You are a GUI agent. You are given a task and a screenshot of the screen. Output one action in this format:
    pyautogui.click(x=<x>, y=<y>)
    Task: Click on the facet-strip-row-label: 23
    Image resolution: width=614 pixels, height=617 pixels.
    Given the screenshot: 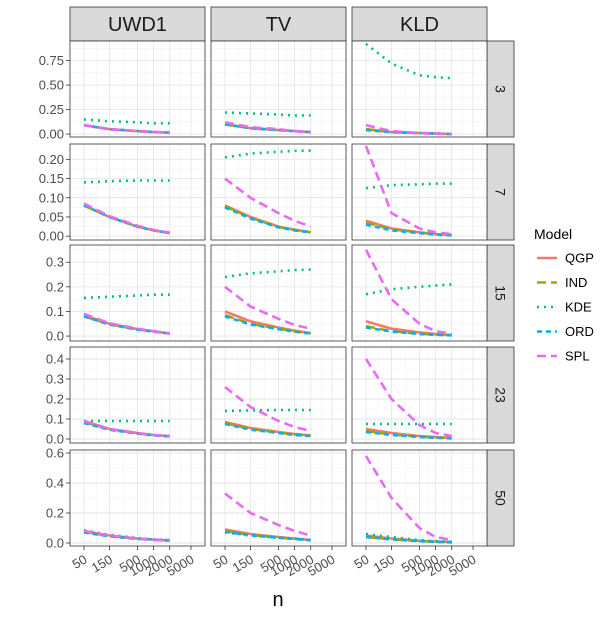 What is the action you would take?
    pyautogui.click(x=501, y=395)
    